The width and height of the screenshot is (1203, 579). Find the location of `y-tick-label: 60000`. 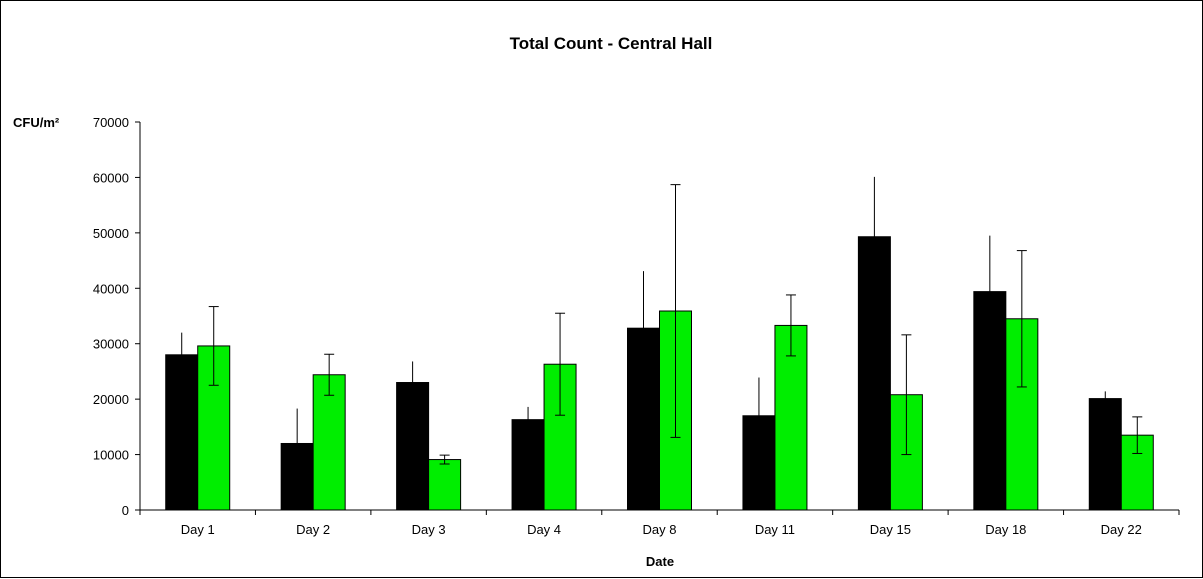

y-tick-label: 60000 is located at coordinates (111, 177).